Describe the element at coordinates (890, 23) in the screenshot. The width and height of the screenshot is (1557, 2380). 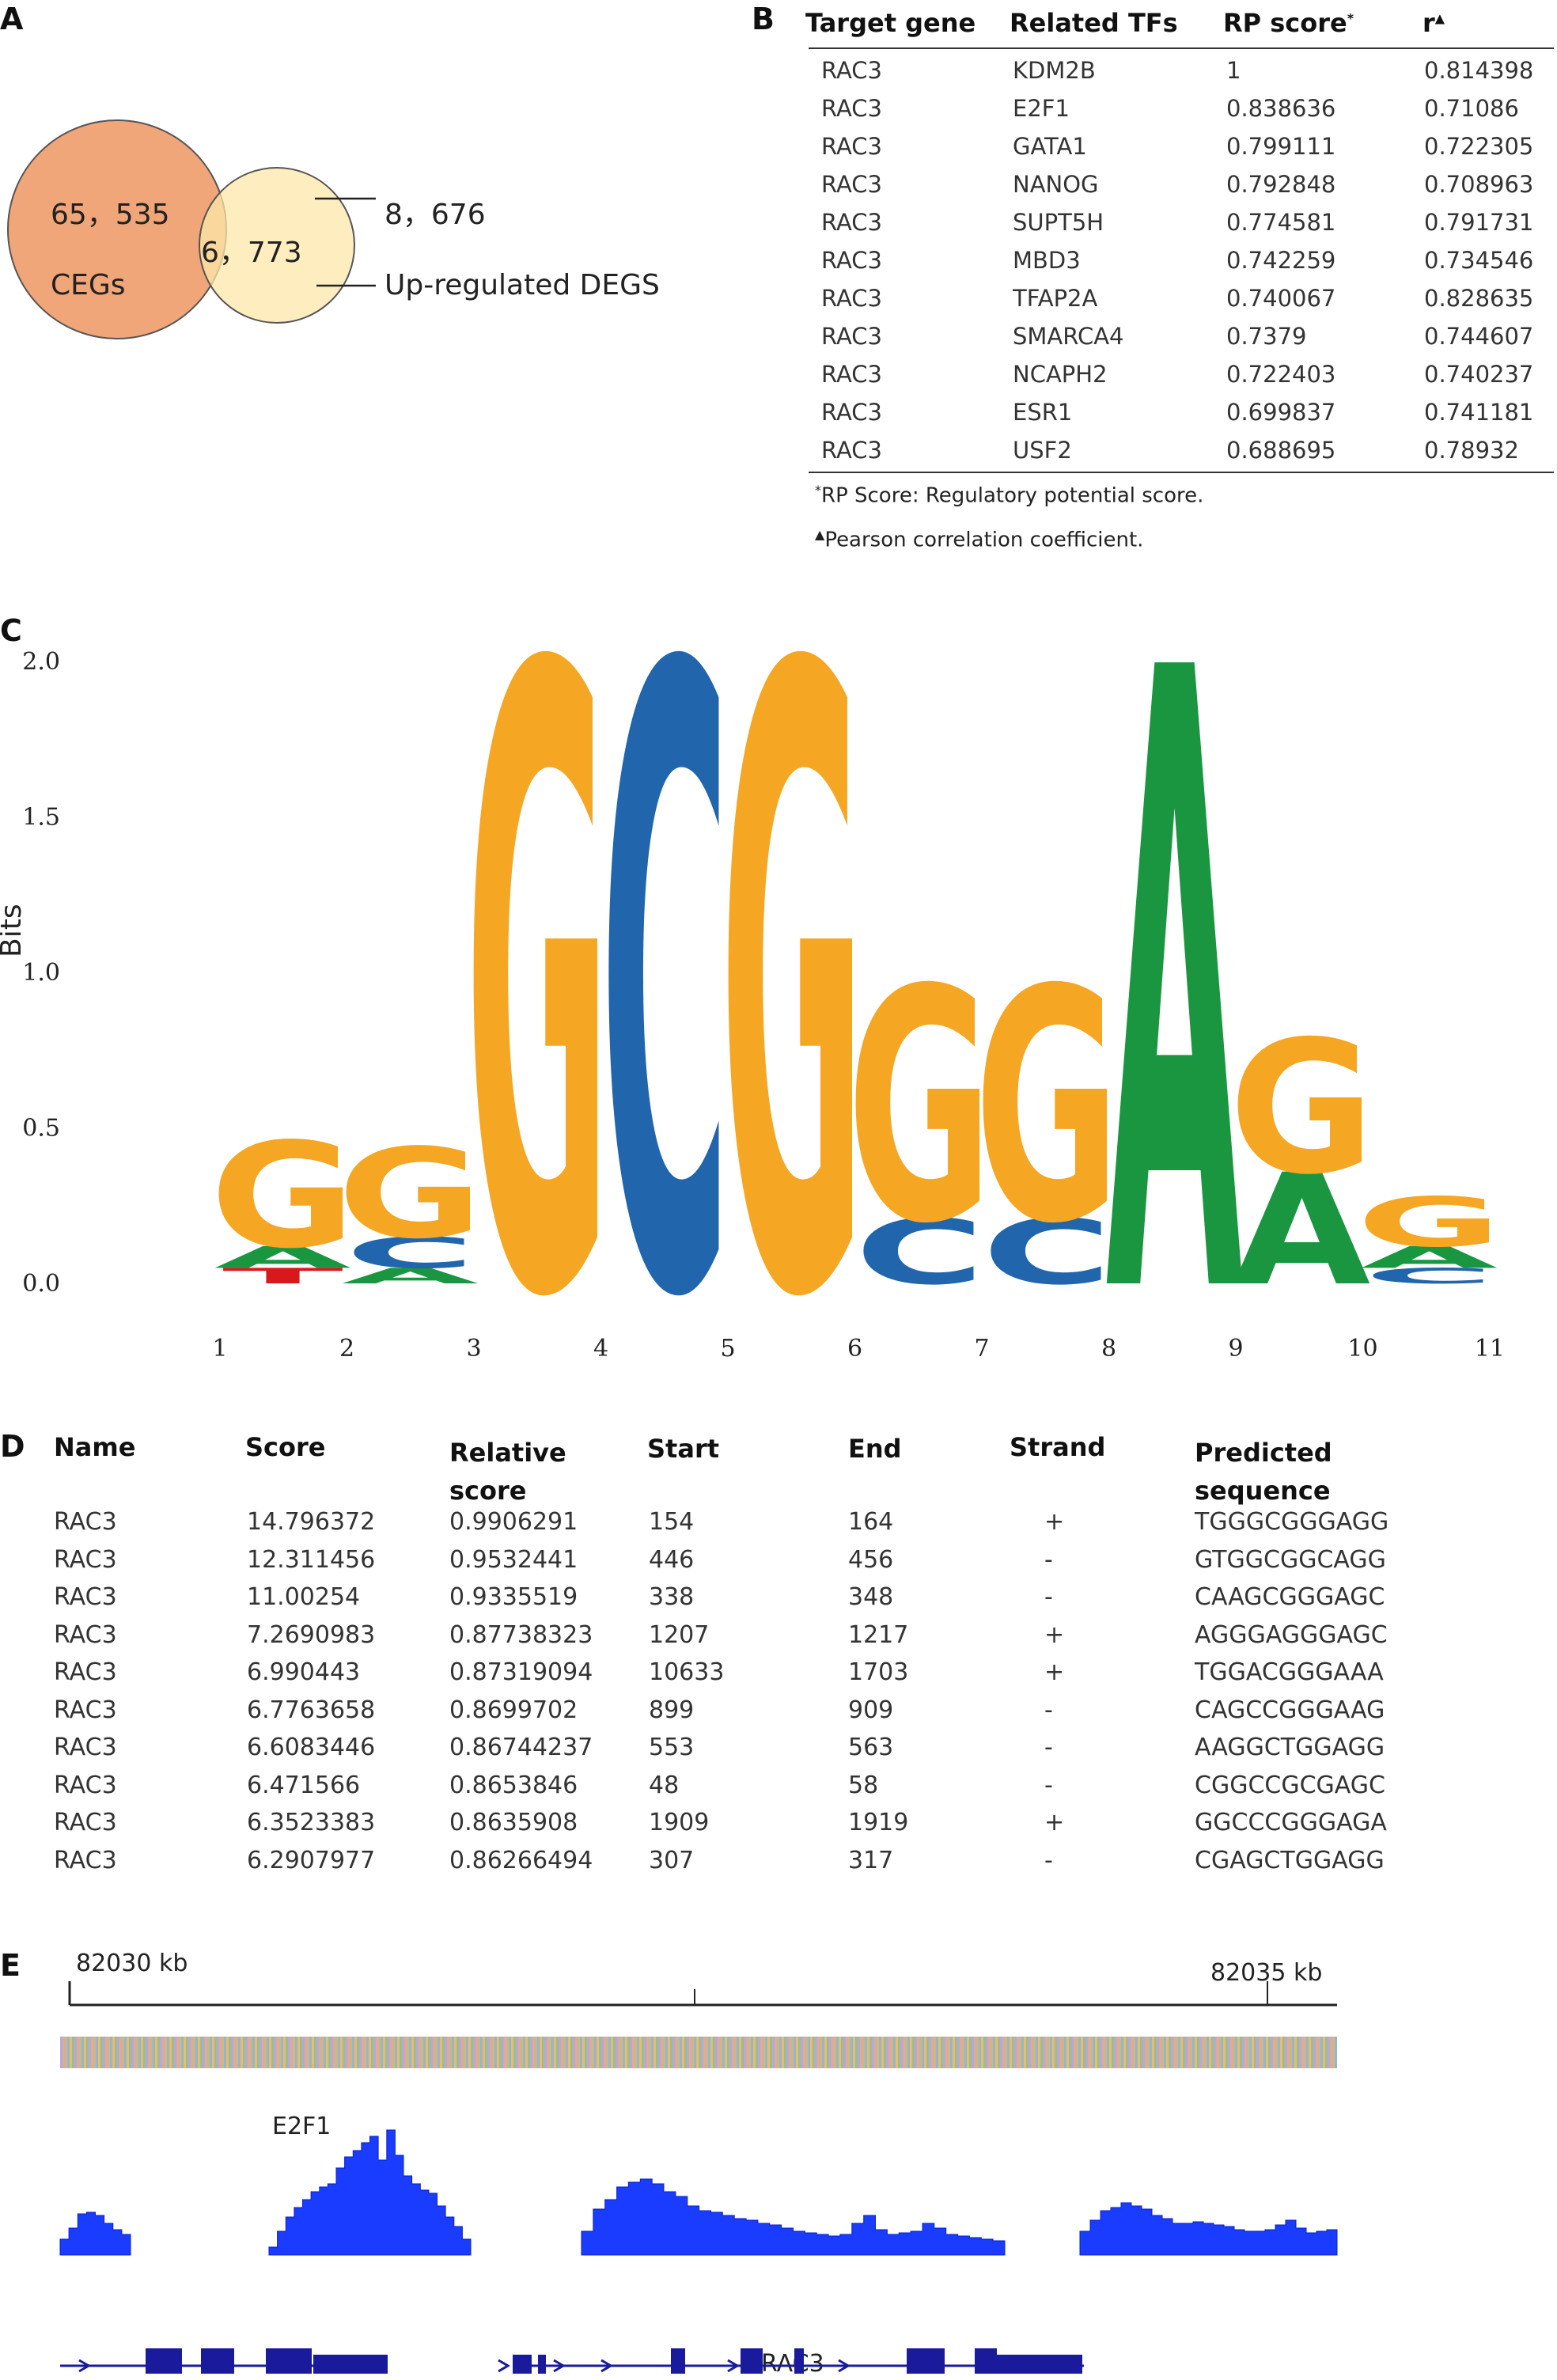
I see `tf-header-target-gene: Target gene` at that location.